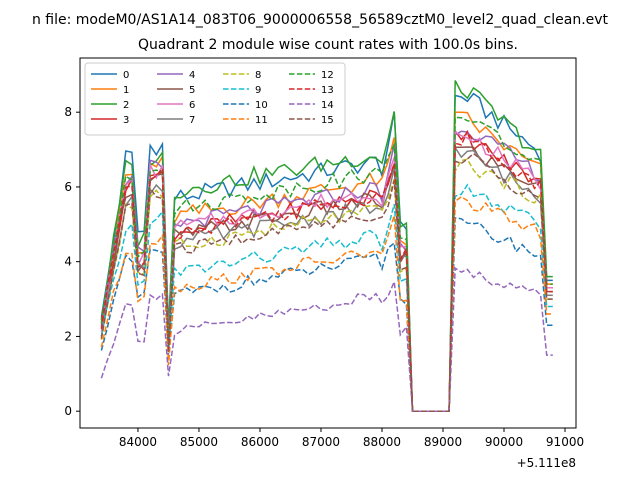  Describe the element at coordinates (68, 336) in the screenshot. I see `y-tick-label: 2` at that location.